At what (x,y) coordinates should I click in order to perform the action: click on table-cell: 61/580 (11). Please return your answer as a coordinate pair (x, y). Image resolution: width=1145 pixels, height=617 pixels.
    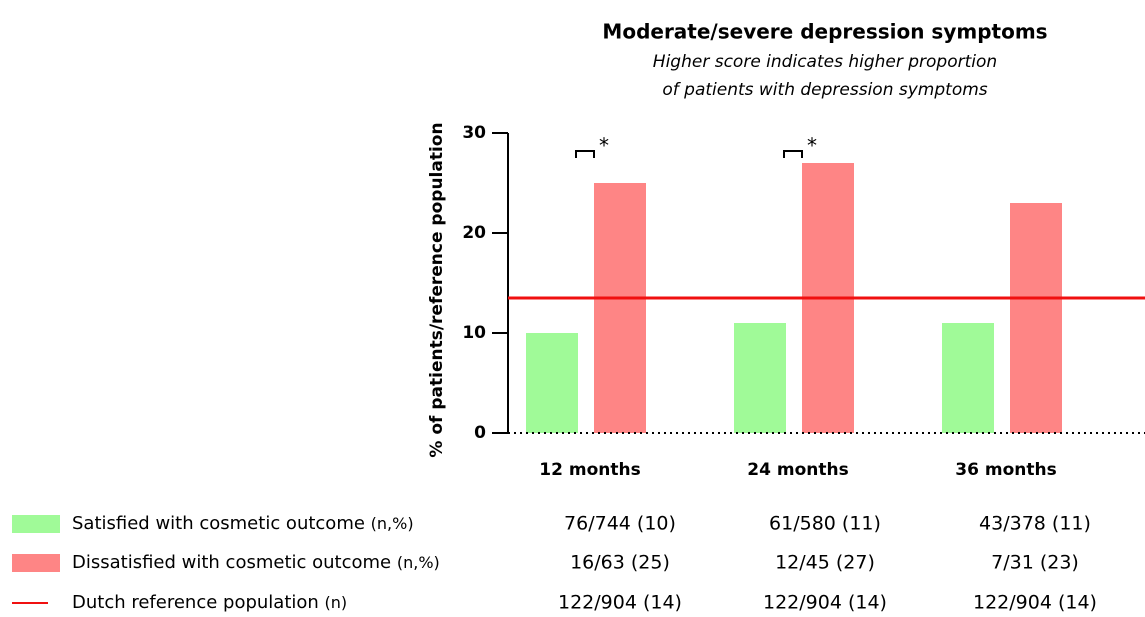
    Looking at the image, I should click on (825, 524).